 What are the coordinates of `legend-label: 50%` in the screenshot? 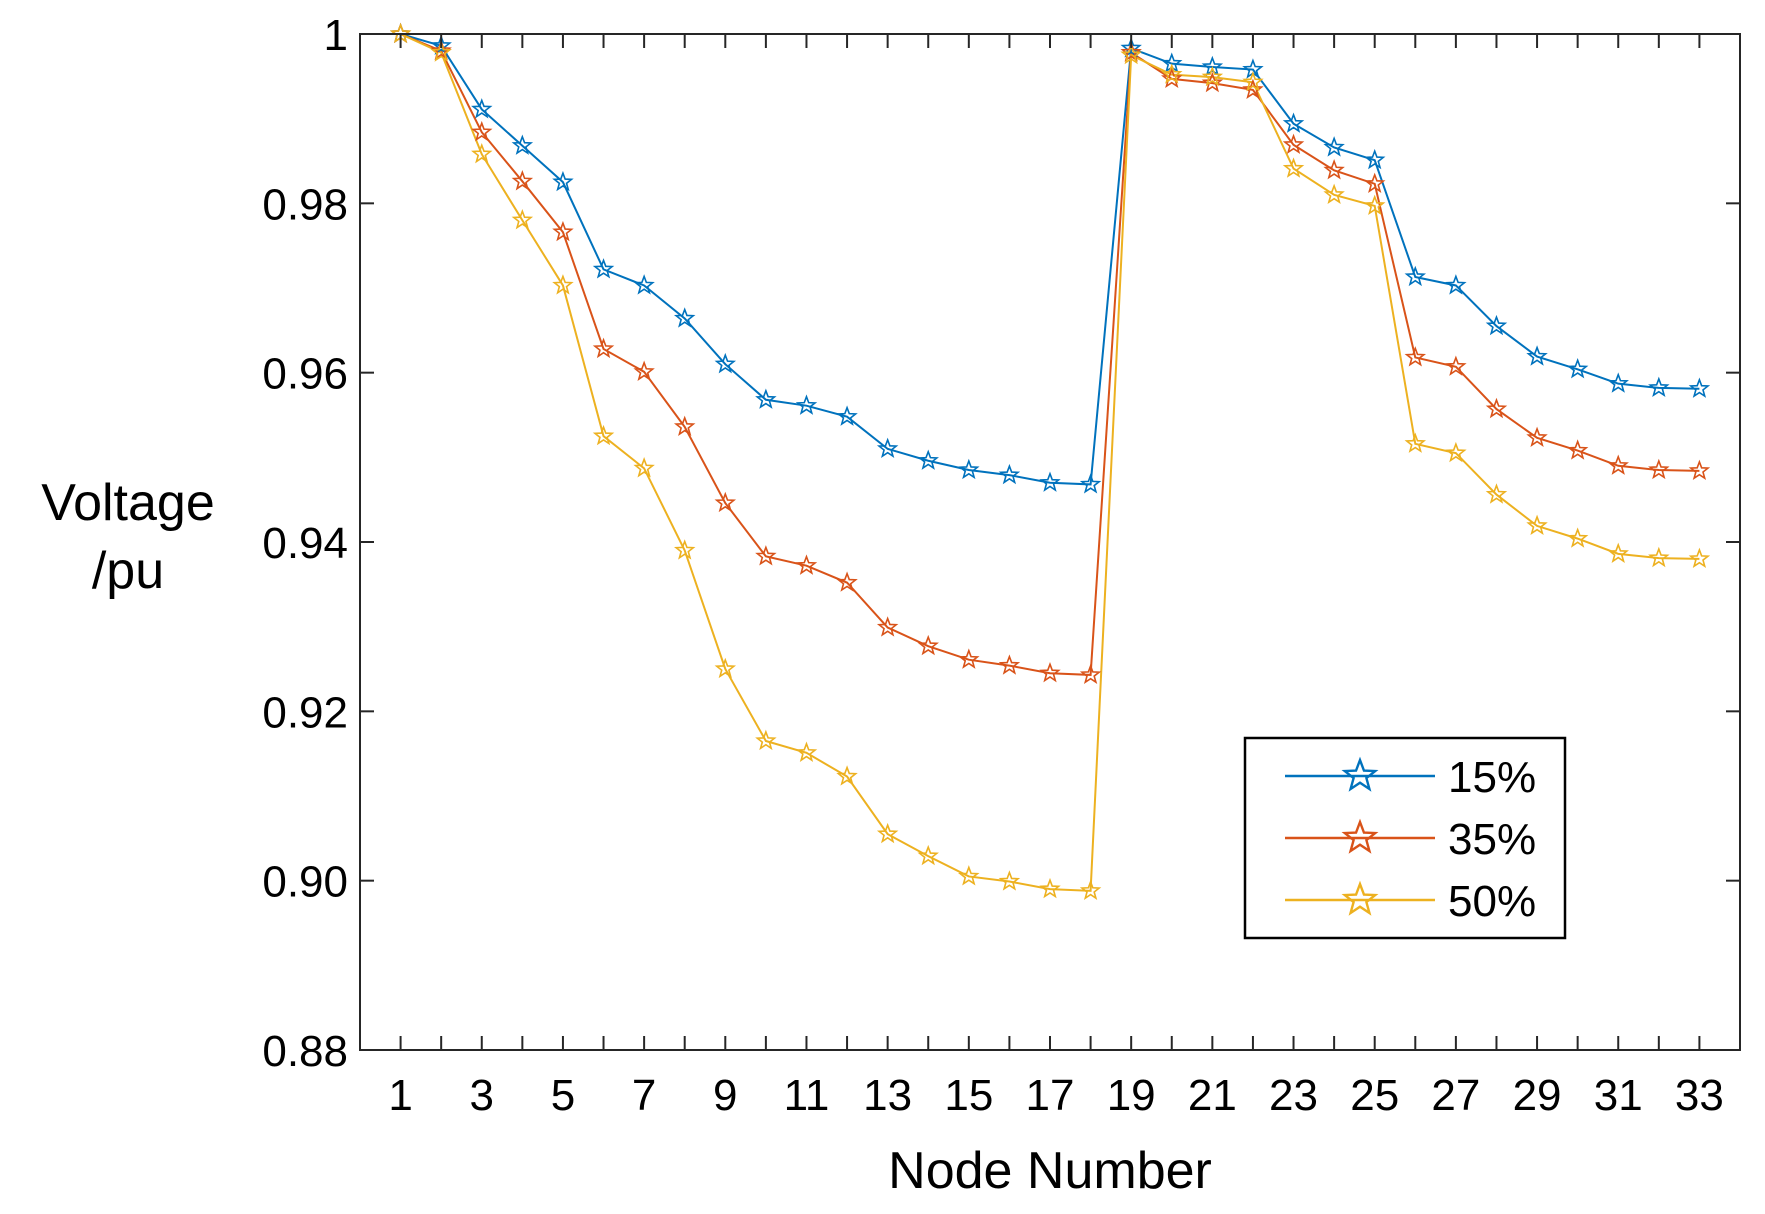 It's located at (1492, 901).